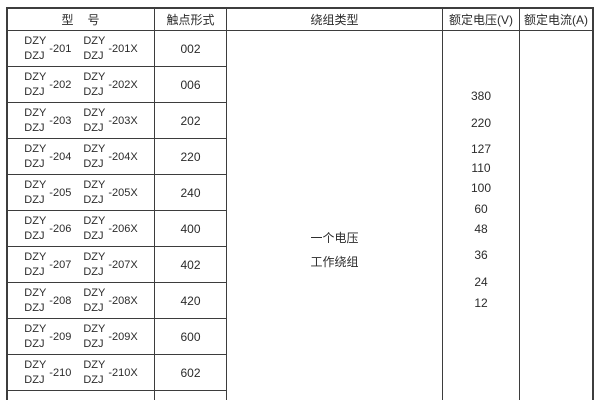 The image size is (600, 400). I want to click on model-suffix: -201, so click(60, 48).